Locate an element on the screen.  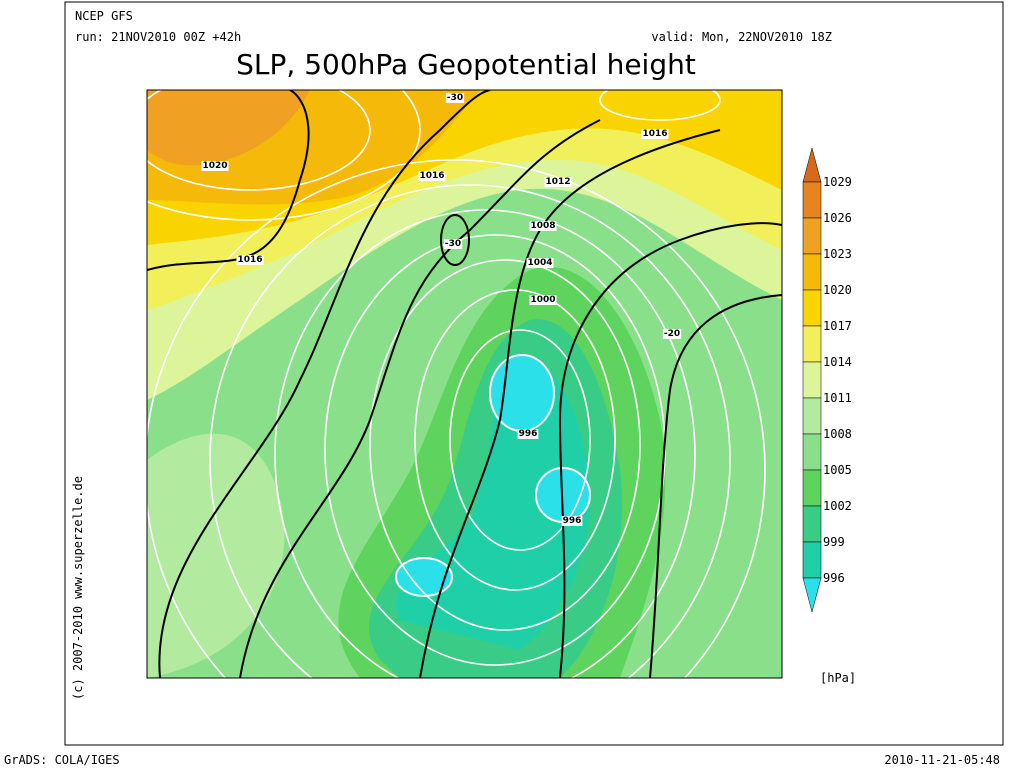
footer-right: 2010-11-21-05:48 is located at coordinates (942, 760).